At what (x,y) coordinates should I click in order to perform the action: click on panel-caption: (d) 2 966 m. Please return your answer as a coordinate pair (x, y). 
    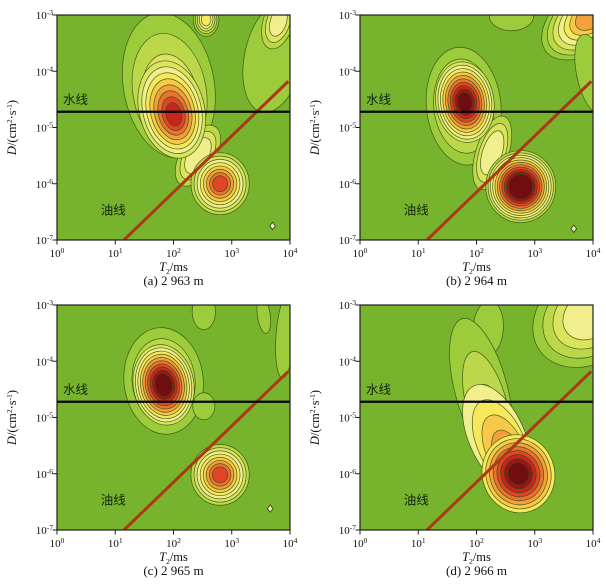
    Looking at the image, I should click on (476, 570).